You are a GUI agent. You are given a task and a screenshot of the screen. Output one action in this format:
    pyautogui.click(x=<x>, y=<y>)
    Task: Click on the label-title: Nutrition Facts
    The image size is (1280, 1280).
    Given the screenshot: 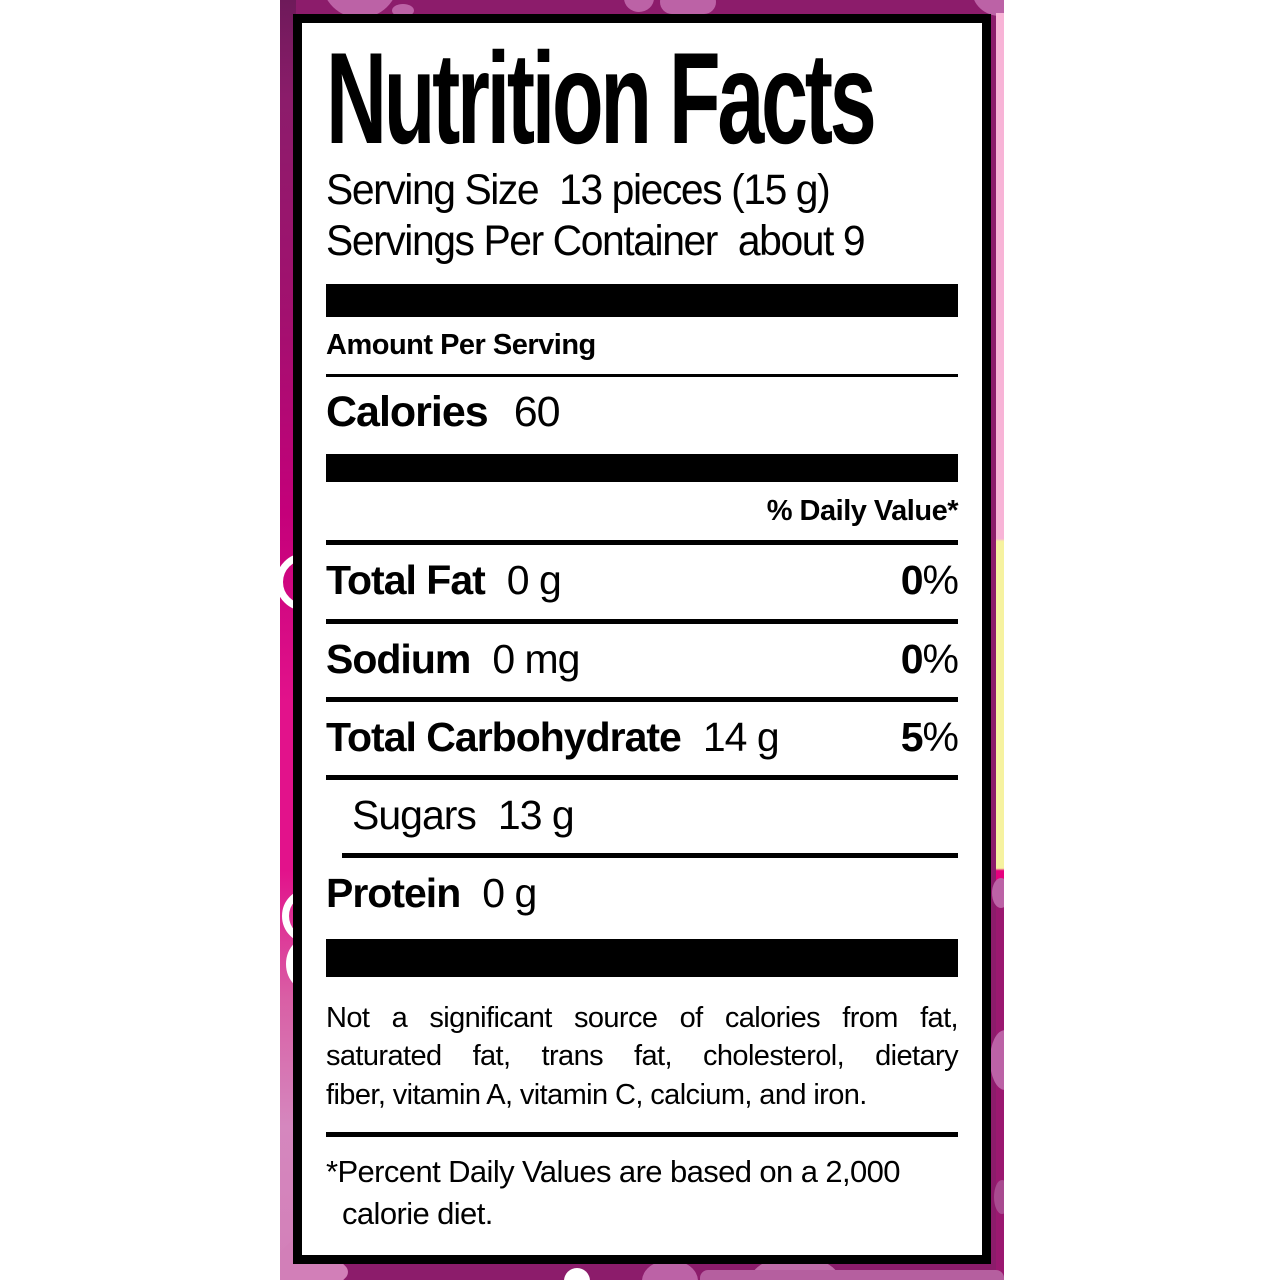 What is the action you would take?
    pyautogui.click(x=601, y=98)
    